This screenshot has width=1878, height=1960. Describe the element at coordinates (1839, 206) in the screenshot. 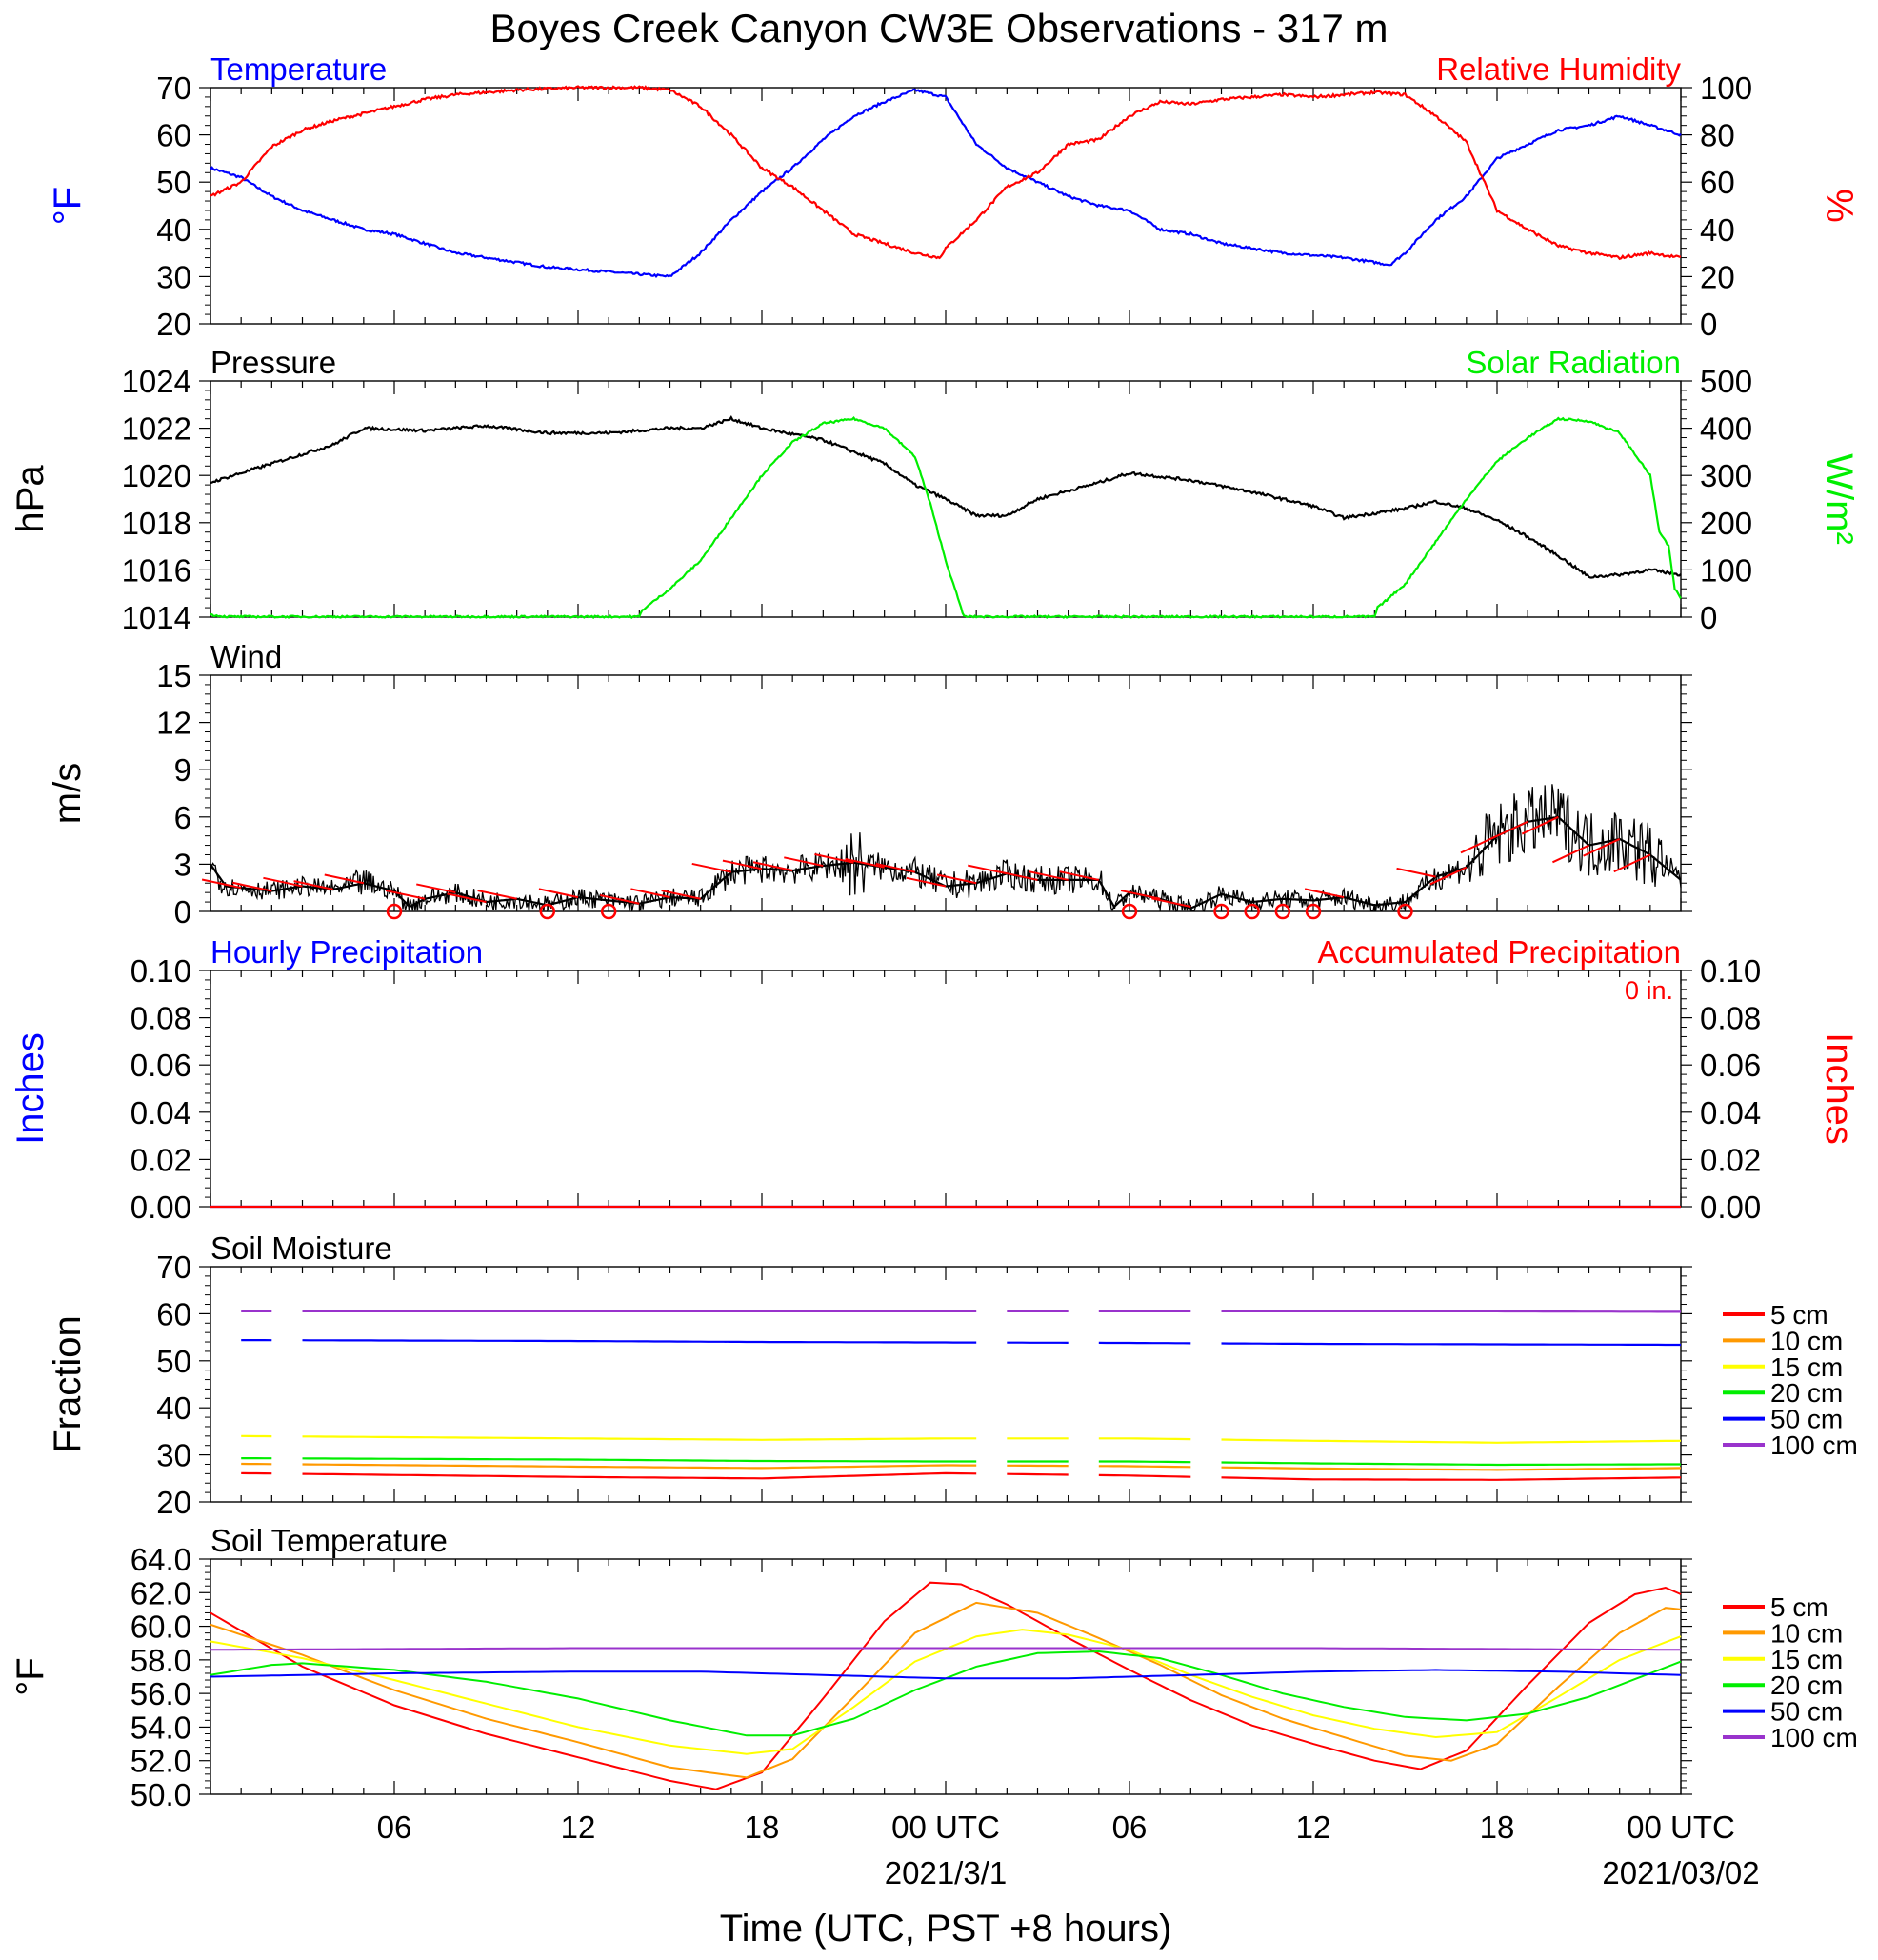

I see `y-axis-title-right: %` at that location.